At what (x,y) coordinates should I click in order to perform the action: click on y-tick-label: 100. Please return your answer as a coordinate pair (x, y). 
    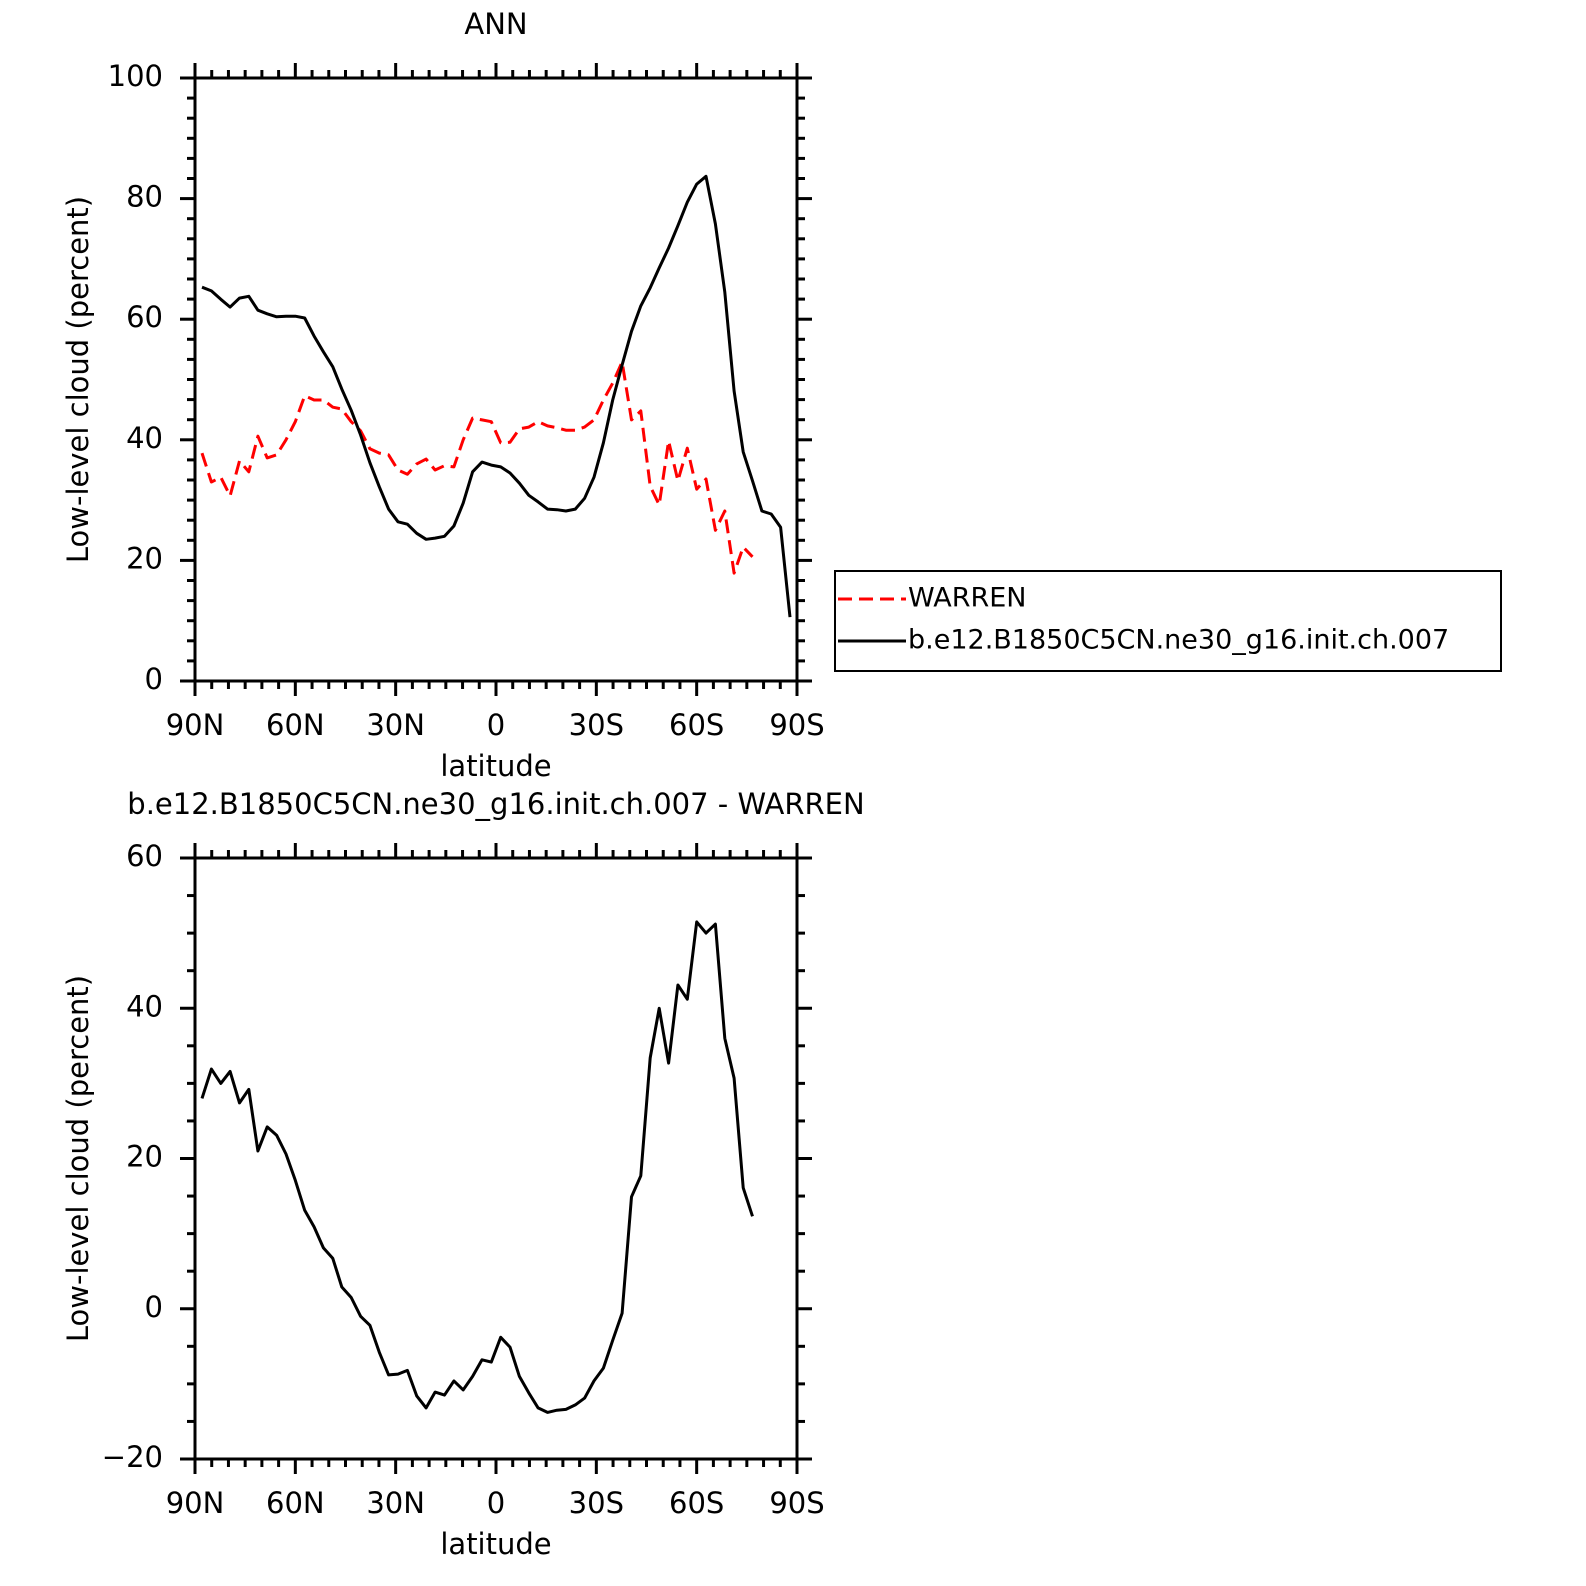
    Looking at the image, I should click on (135, 76).